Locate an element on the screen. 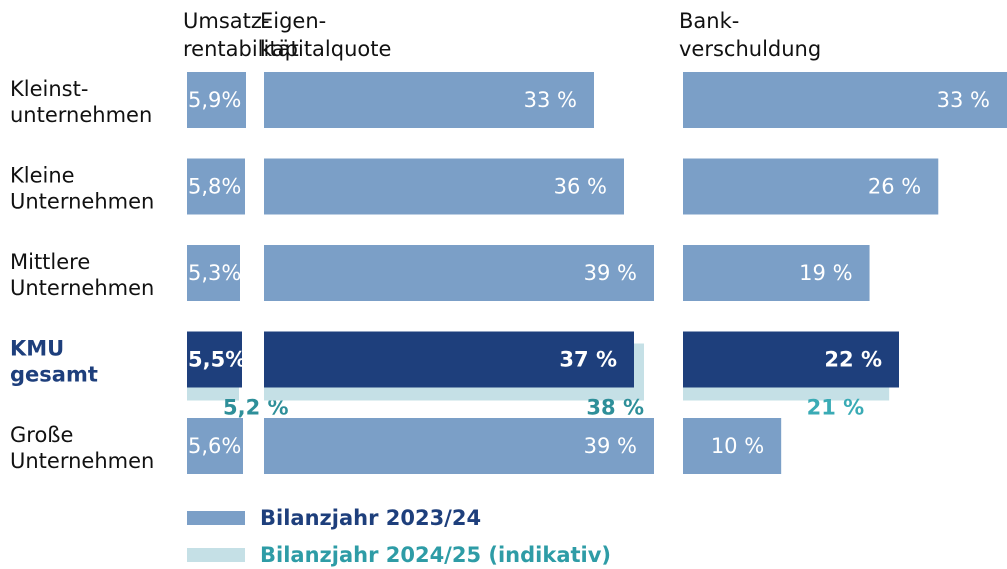 The height and width of the screenshot is (569, 1007). value-label-2023: 19 % is located at coordinates (825, 273).